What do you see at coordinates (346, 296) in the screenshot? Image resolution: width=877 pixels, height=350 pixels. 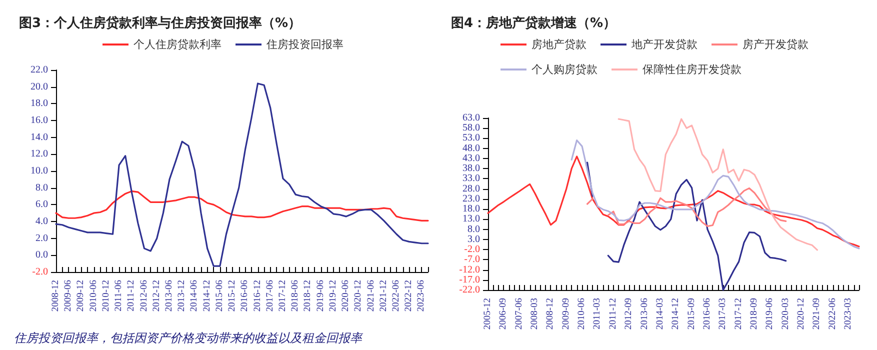 I see `x-tick-label: 2020-06` at bounding box center [346, 296].